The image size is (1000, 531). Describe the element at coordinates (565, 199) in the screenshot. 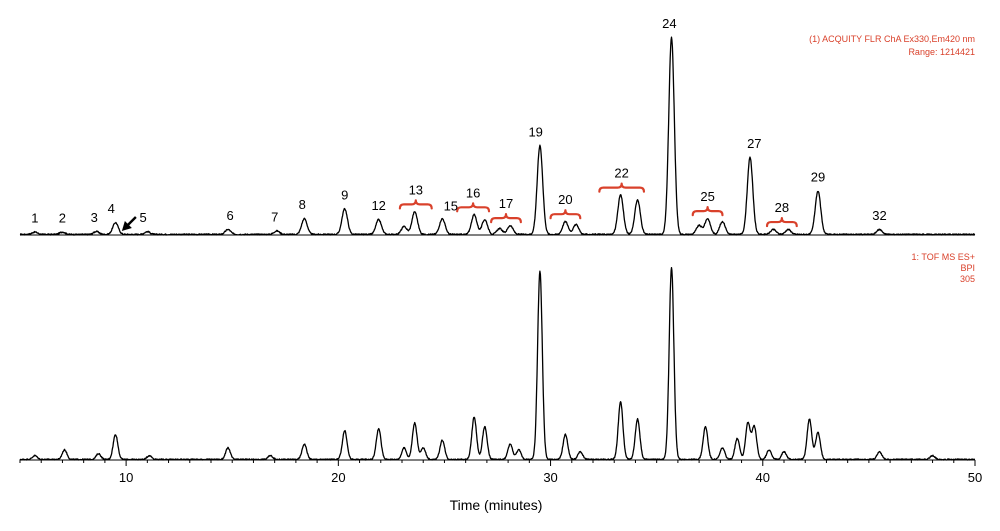

I see `peak-label-20: 20` at that location.